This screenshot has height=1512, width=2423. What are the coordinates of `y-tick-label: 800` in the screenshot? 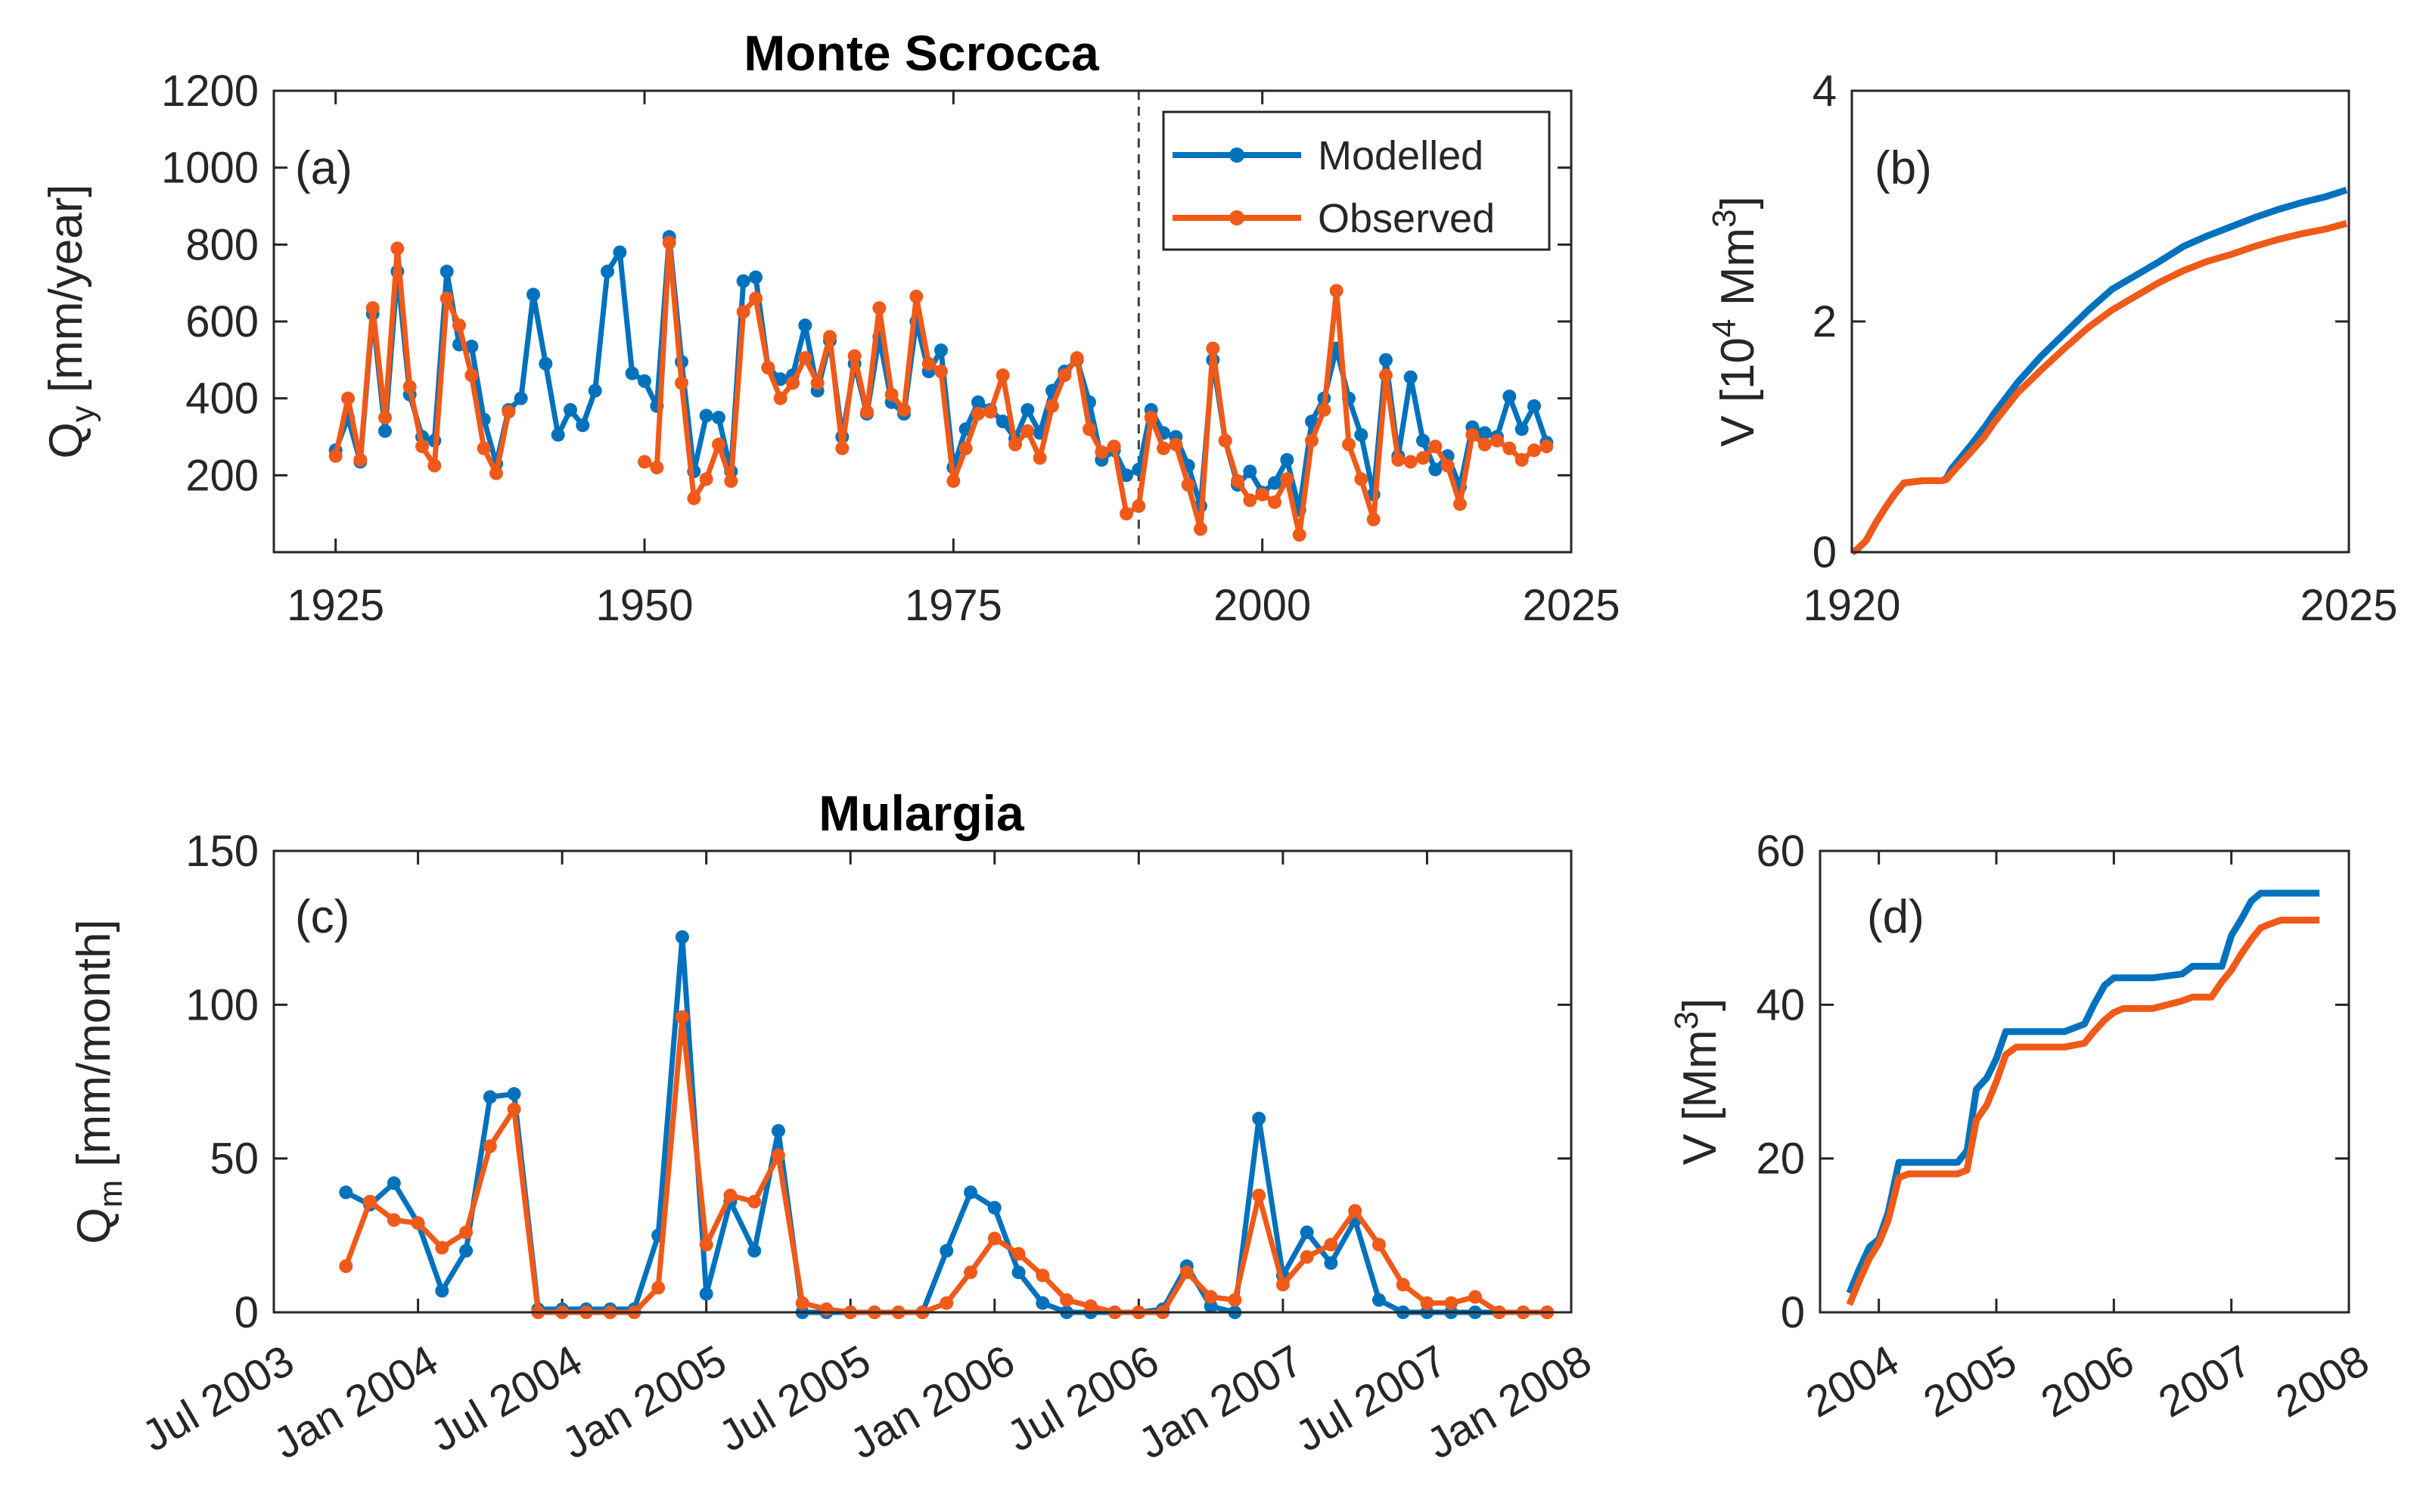 It's located at (222, 244).